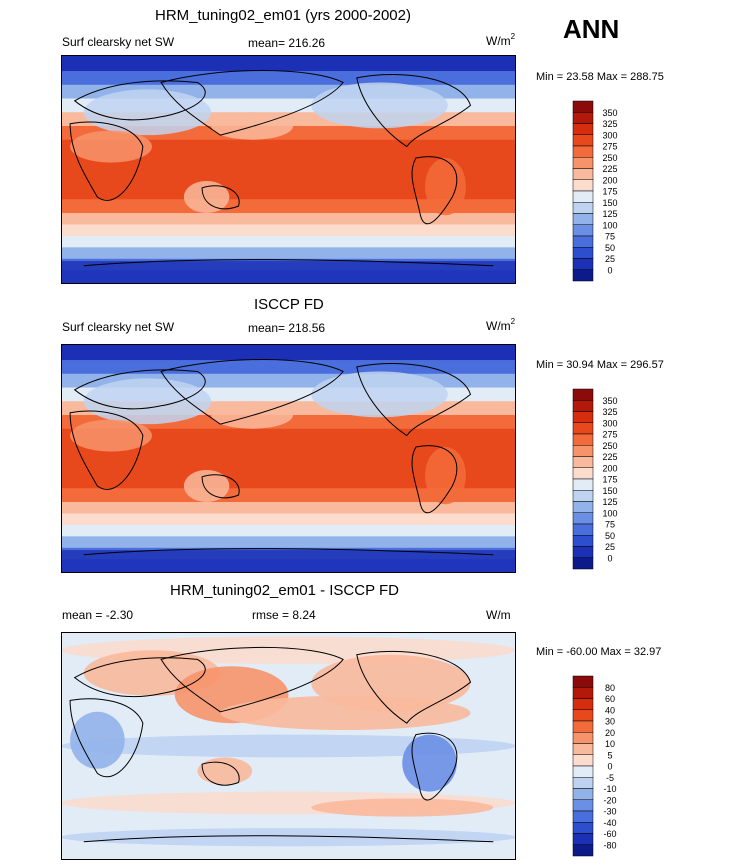  What do you see at coordinates (609, 412) in the screenshot?
I see `colorbar-tick-label: 325` at bounding box center [609, 412].